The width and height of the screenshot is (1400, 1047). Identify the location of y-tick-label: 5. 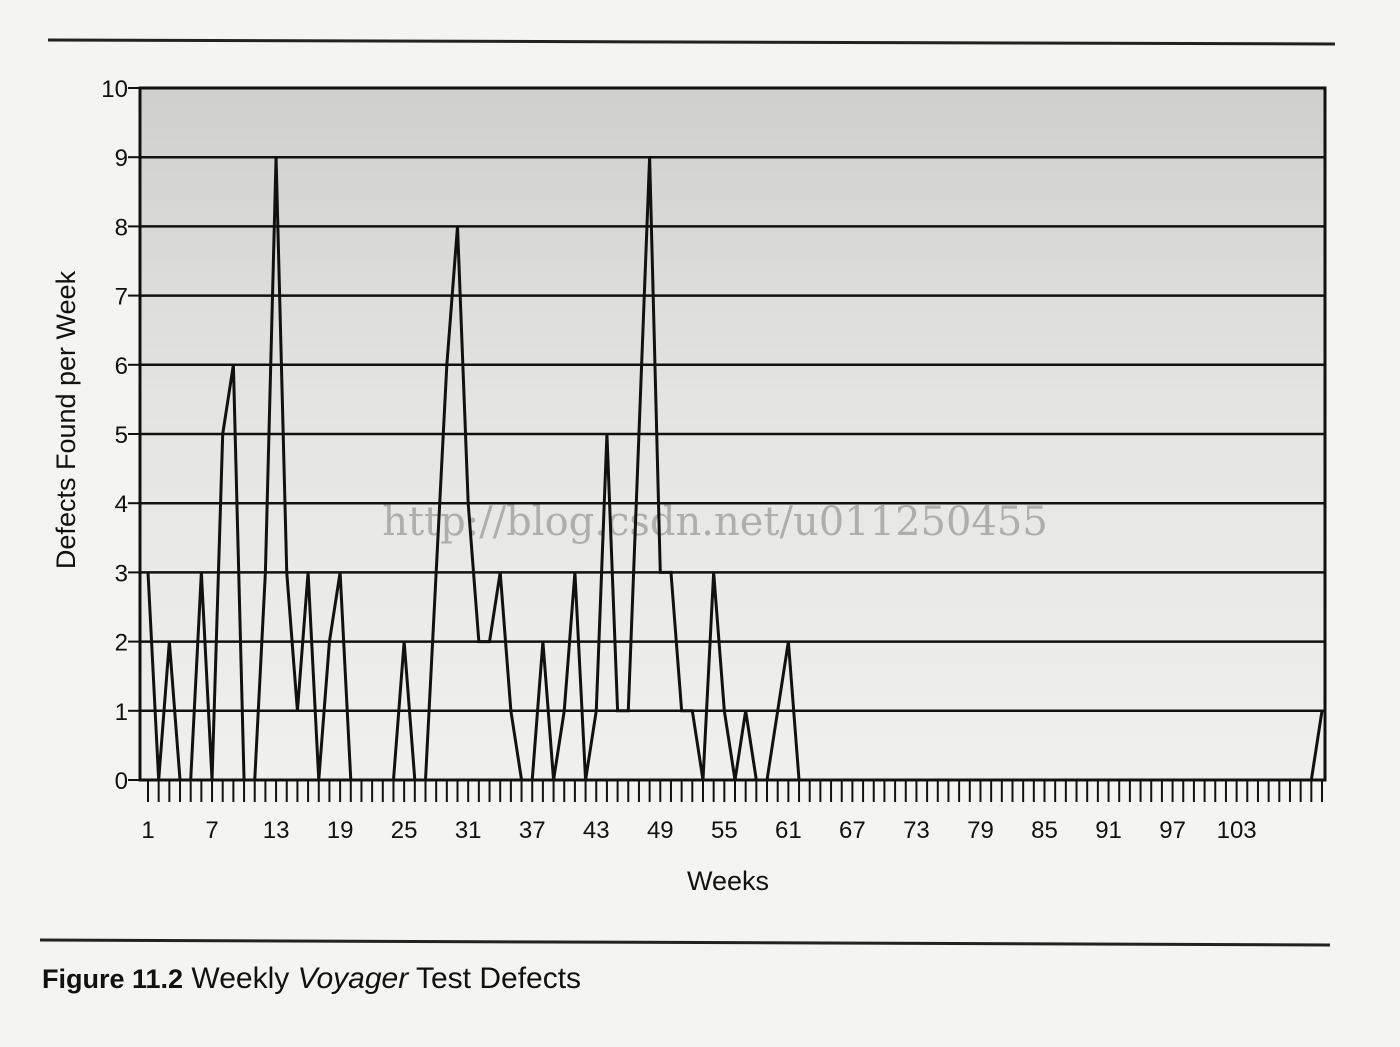
(121, 435).